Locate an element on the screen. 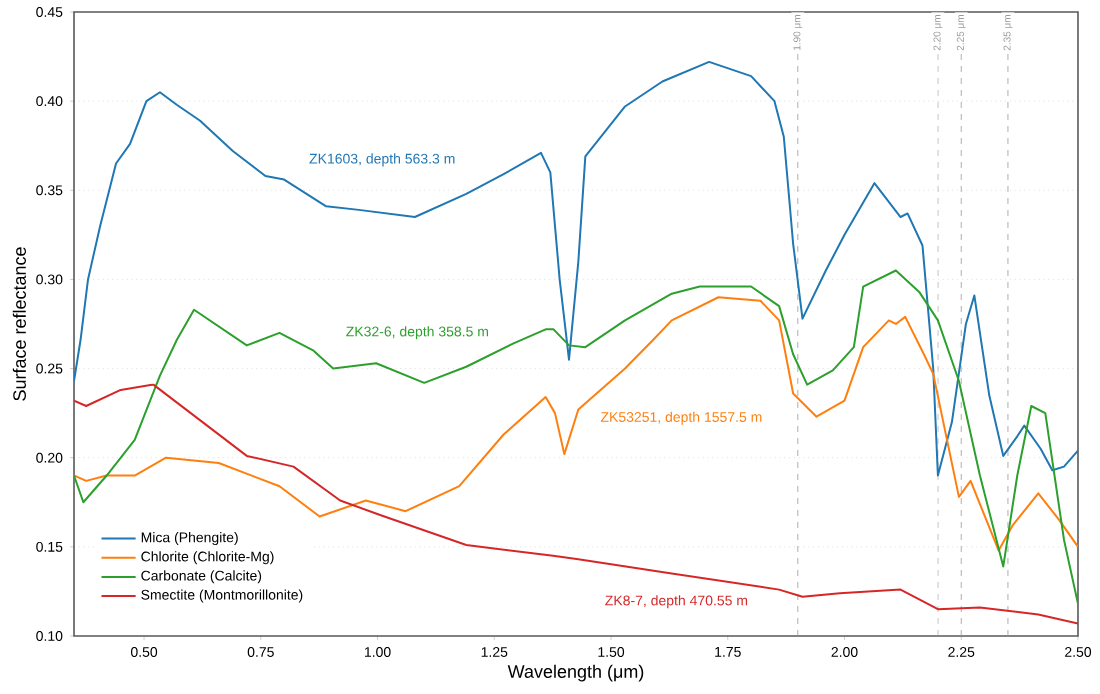 This screenshot has height=694, width=1100. y-axis-title: Surface reflectance is located at coordinates (19, 324).